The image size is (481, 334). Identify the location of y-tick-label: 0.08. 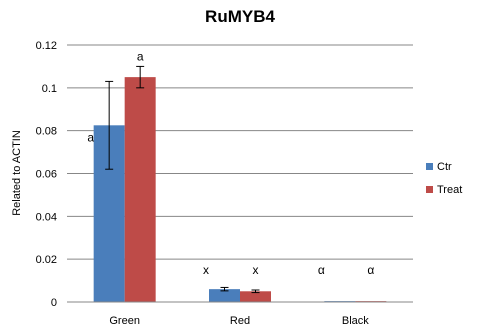
(46, 132).